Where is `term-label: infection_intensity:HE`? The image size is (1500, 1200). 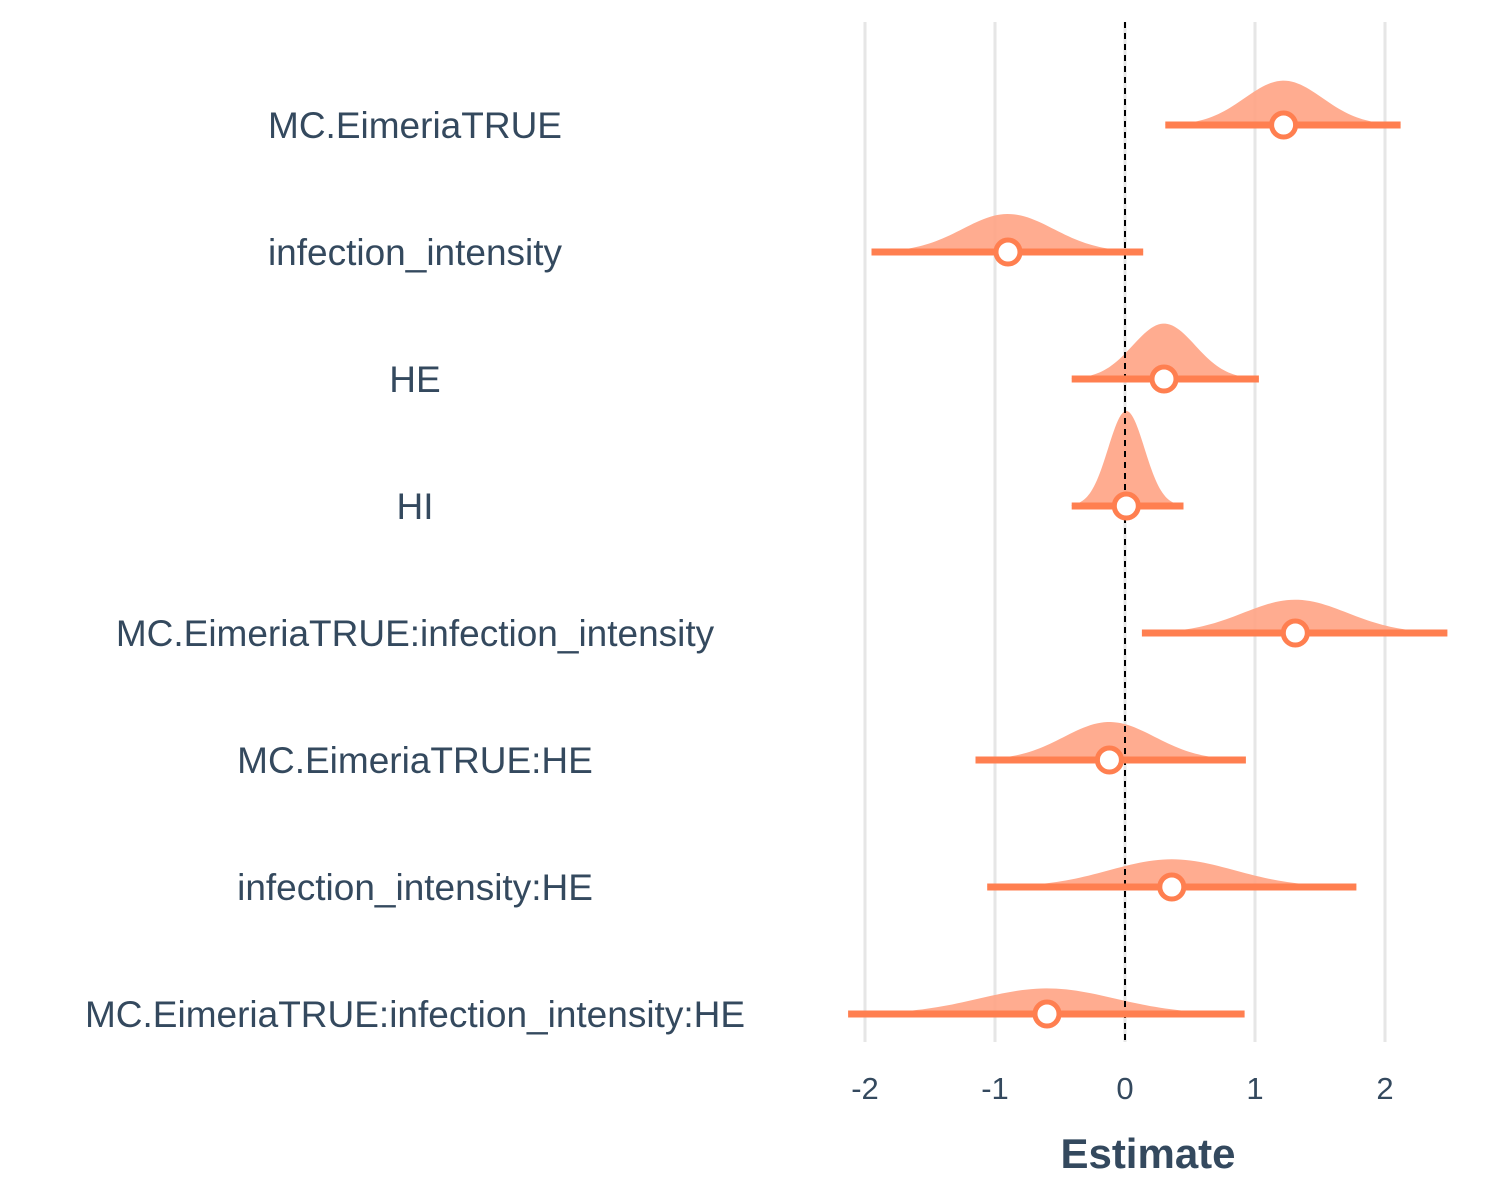
term-label: infection_intensity:HE is located at coordinates (415, 887).